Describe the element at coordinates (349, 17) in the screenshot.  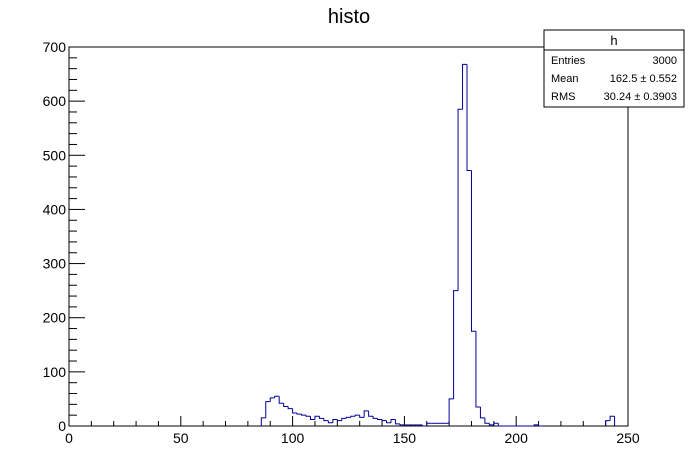
I see `chart-title: histo` at that location.